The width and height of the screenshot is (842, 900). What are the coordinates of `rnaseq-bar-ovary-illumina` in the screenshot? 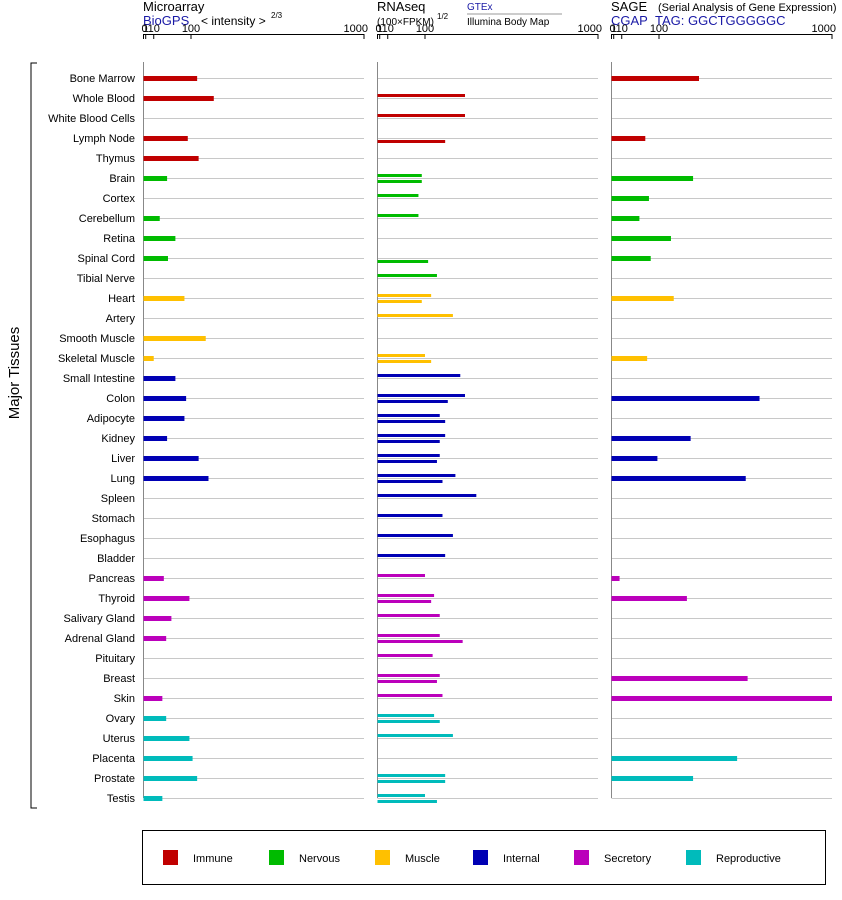 It's located at (408, 721).